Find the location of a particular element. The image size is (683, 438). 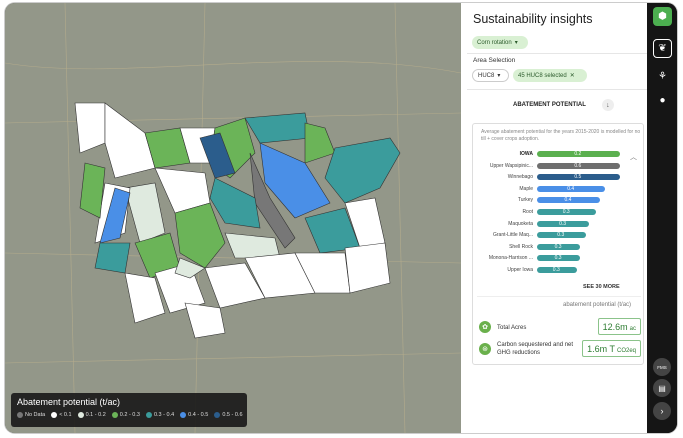

bar-label: Upper Iowa is located at coordinates (520, 270).